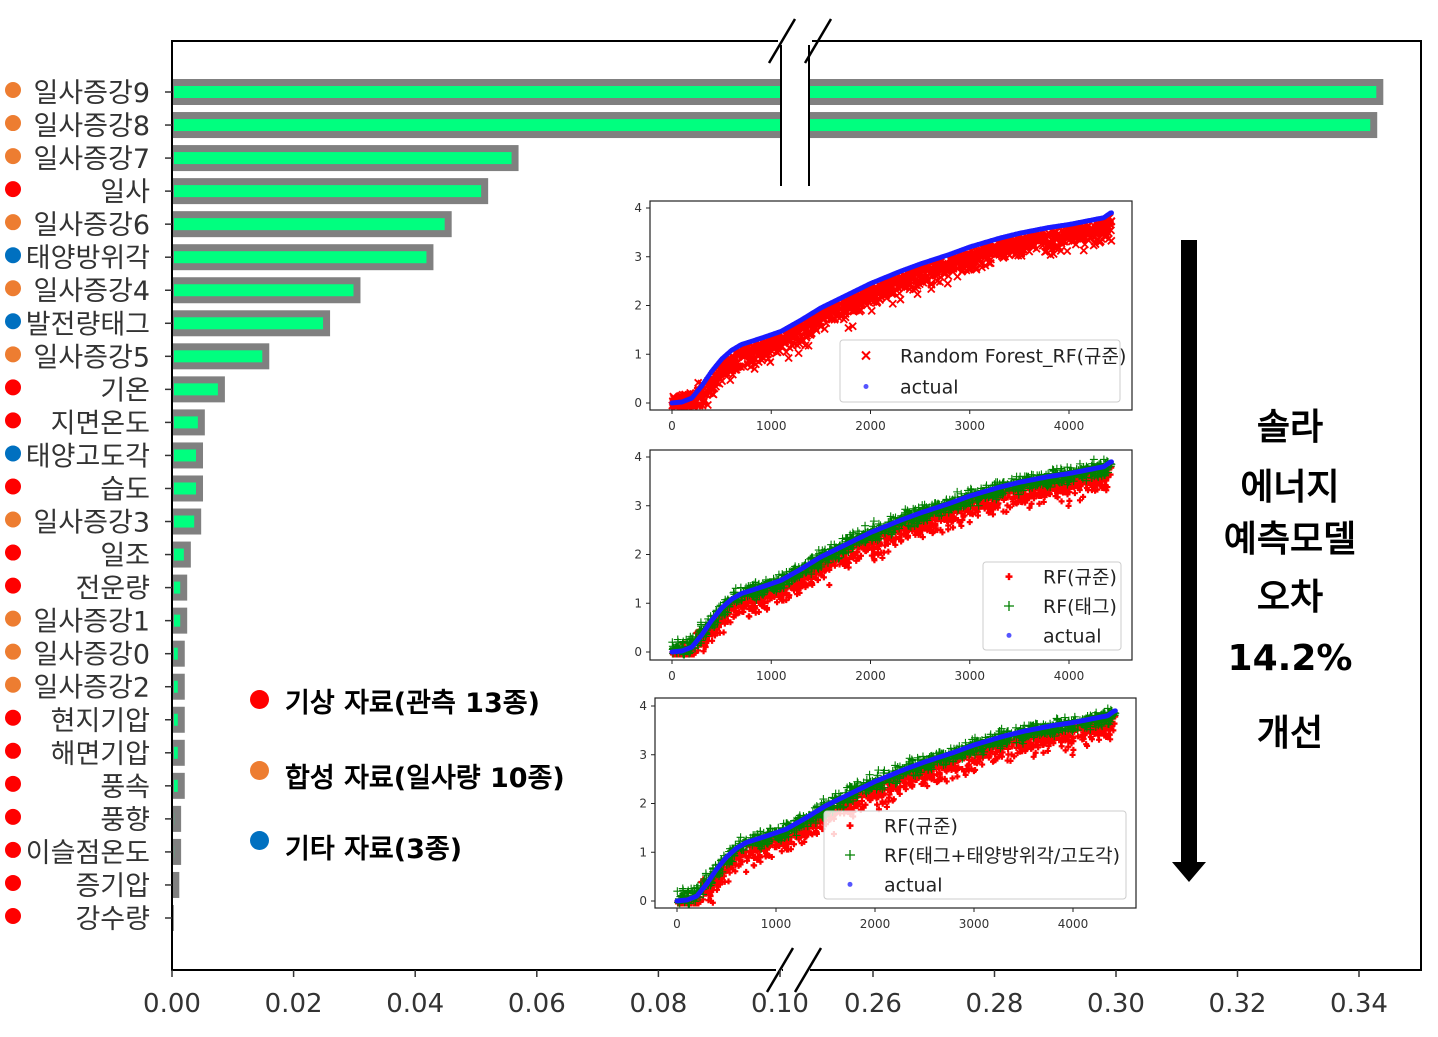 The width and height of the screenshot is (1438, 1037). I want to click on annotation-line: 예측모델, so click(1290, 539).